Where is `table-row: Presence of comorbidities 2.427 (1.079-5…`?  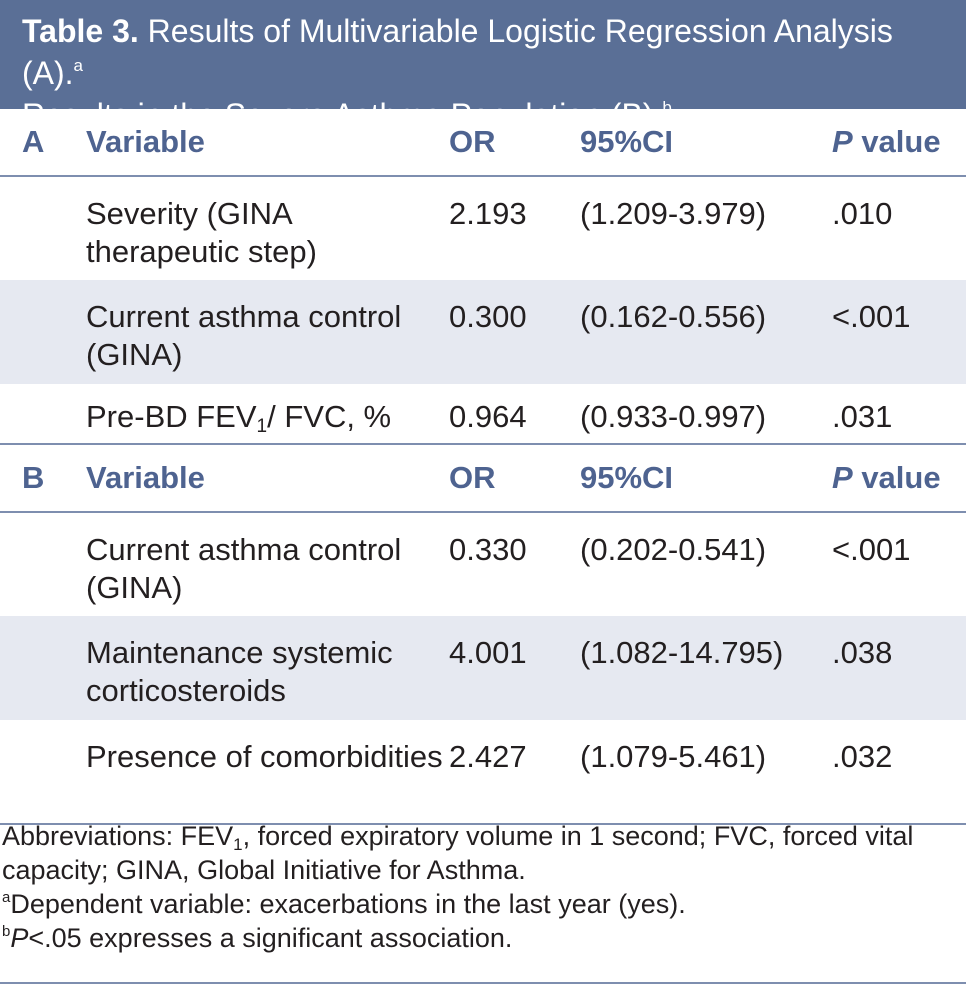 table-row: Presence of comorbidities 2.427 (1.079-5… is located at coordinates (483, 772).